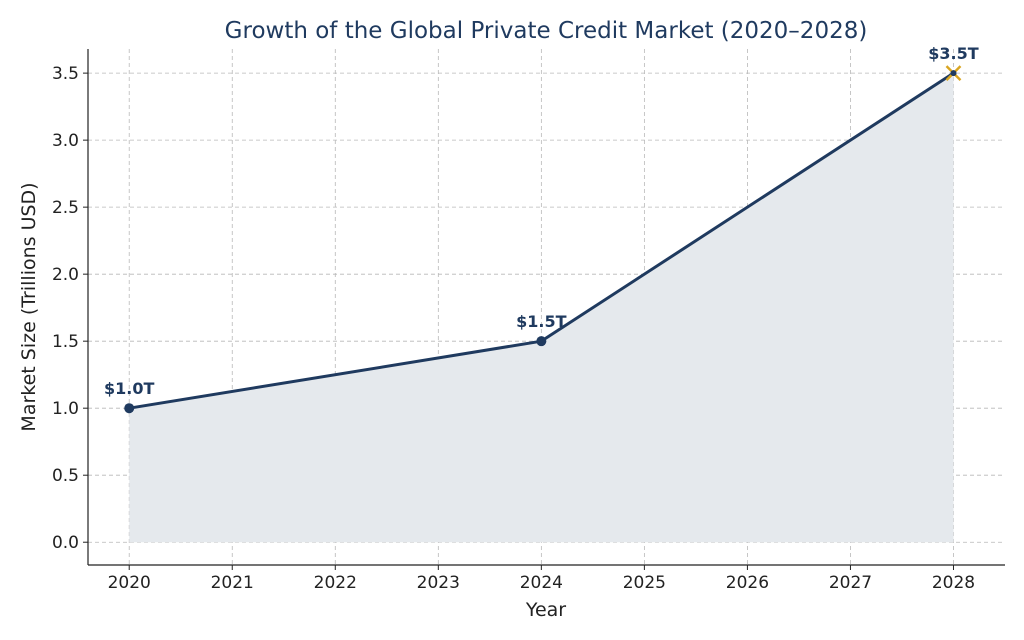 The height and width of the screenshot is (640, 1024). Describe the element at coordinates (541, 321) in the screenshot. I see `data-label: $1.5T` at that location.